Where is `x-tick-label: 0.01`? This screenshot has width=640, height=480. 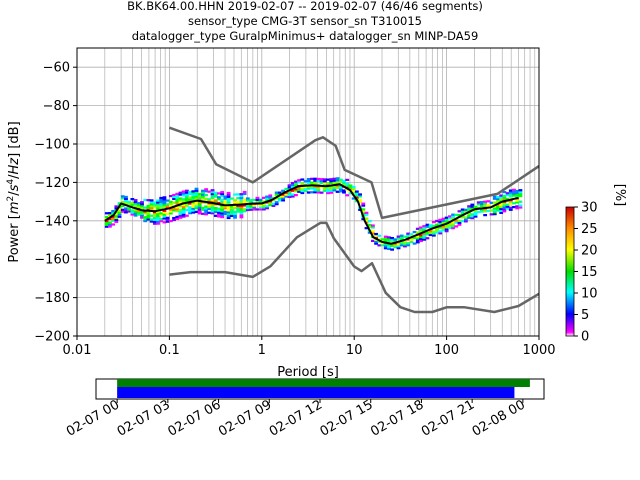 x-tick-label: 0.01 is located at coordinates (77, 350).